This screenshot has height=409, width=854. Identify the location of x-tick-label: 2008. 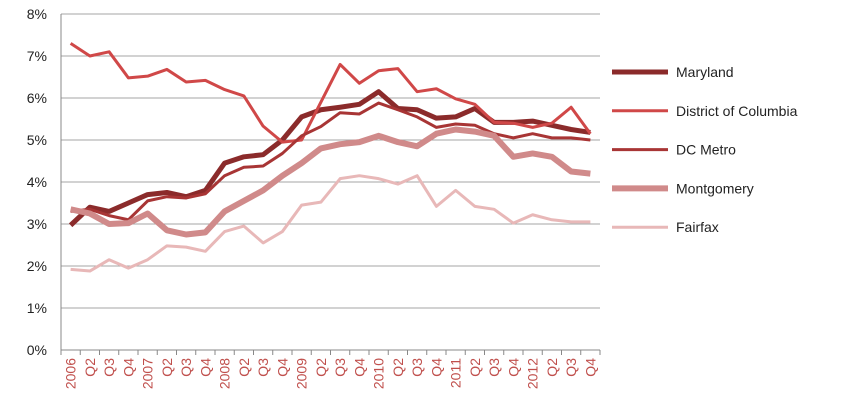
(225, 373).